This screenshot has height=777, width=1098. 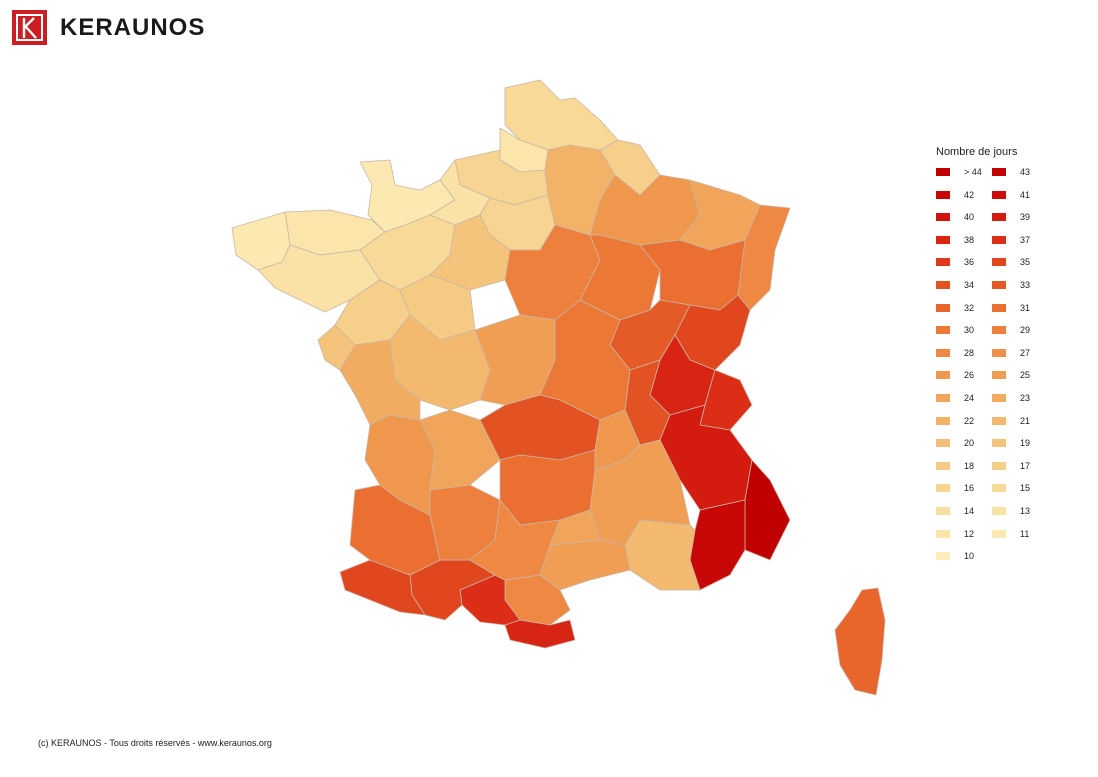 What do you see at coordinates (1025, 194) in the screenshot?
I see `legend-label: 41` at bounding box center [1025, 194].